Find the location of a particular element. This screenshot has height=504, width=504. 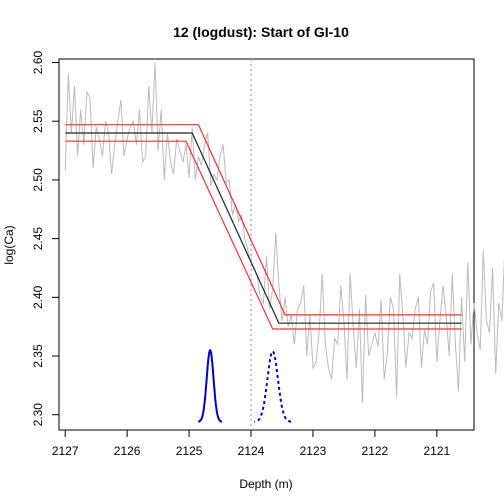

onset-distribution-start is located at coordinates (210, 385).